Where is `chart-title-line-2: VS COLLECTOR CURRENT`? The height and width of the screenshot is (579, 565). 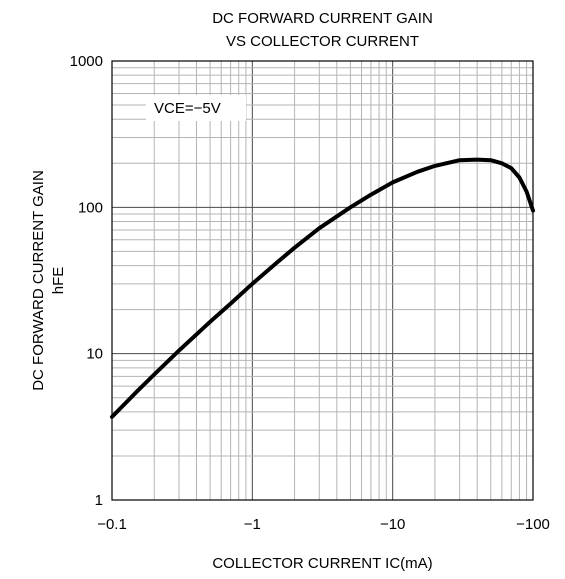 chart-title-line-2: VS COLLECTOR CURRENT is located at coordinates (322, 41).